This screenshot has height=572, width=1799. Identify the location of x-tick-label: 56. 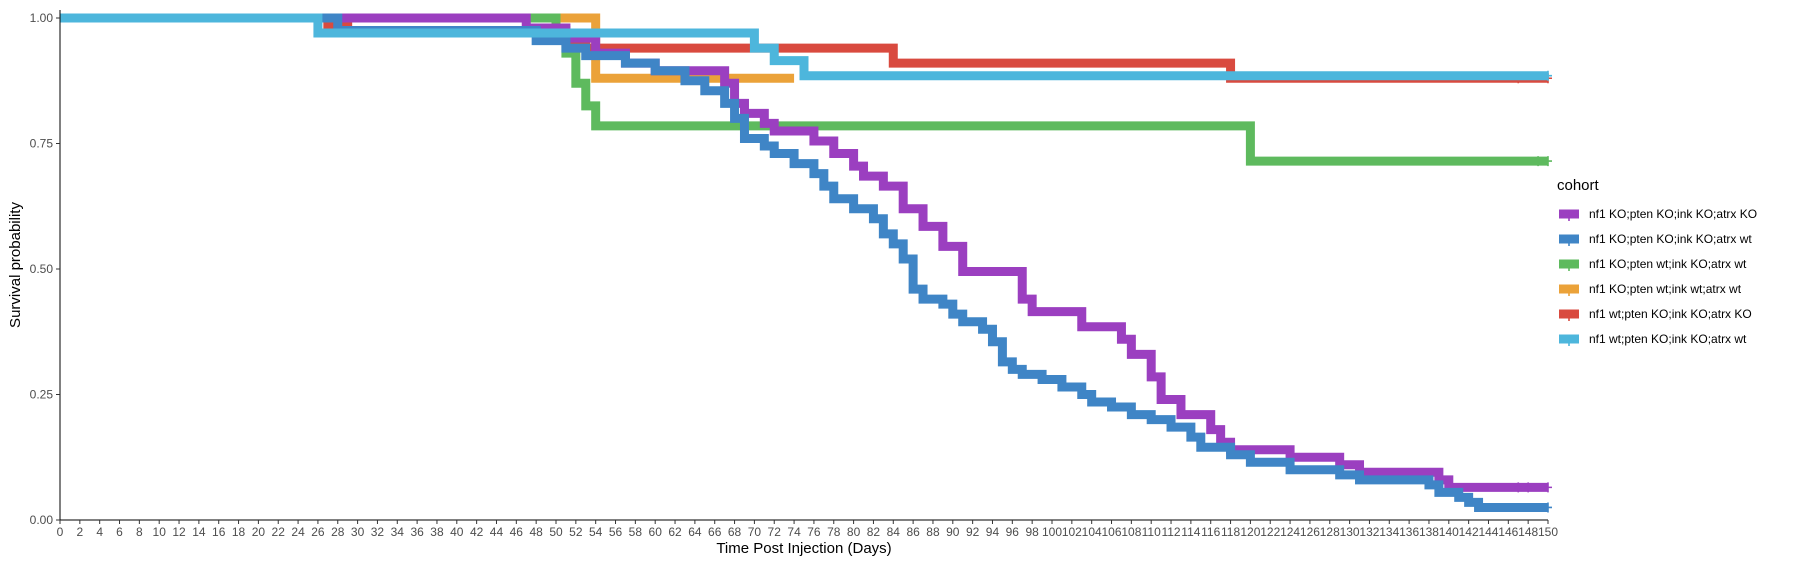
(616, 532).